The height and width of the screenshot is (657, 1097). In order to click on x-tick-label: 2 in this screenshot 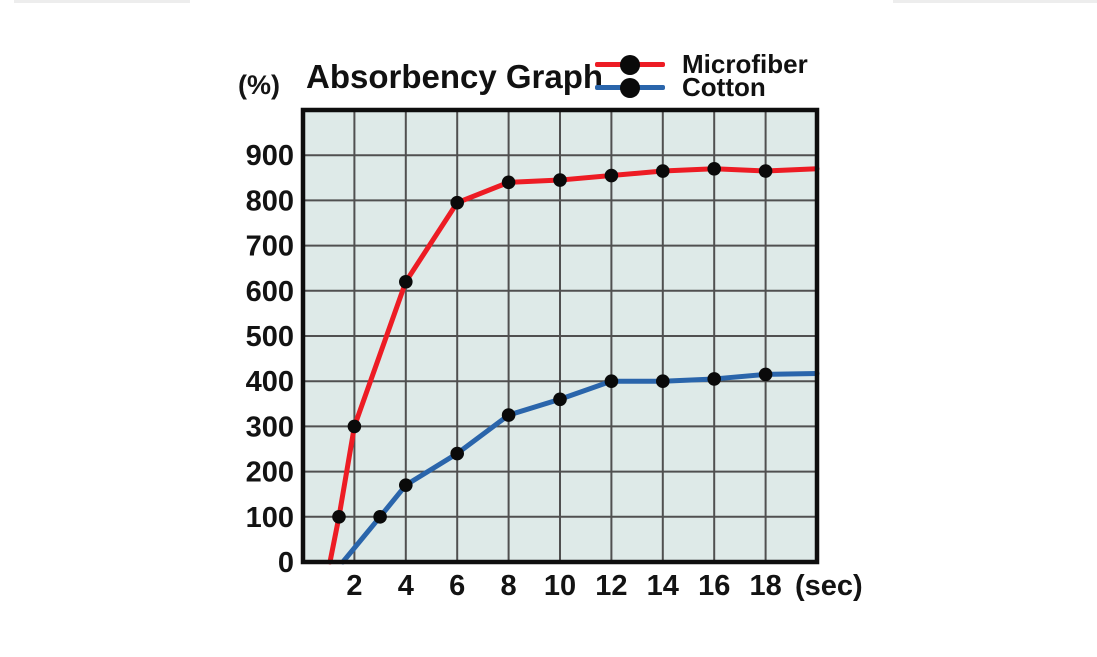, I will do `click(354, 586)`.